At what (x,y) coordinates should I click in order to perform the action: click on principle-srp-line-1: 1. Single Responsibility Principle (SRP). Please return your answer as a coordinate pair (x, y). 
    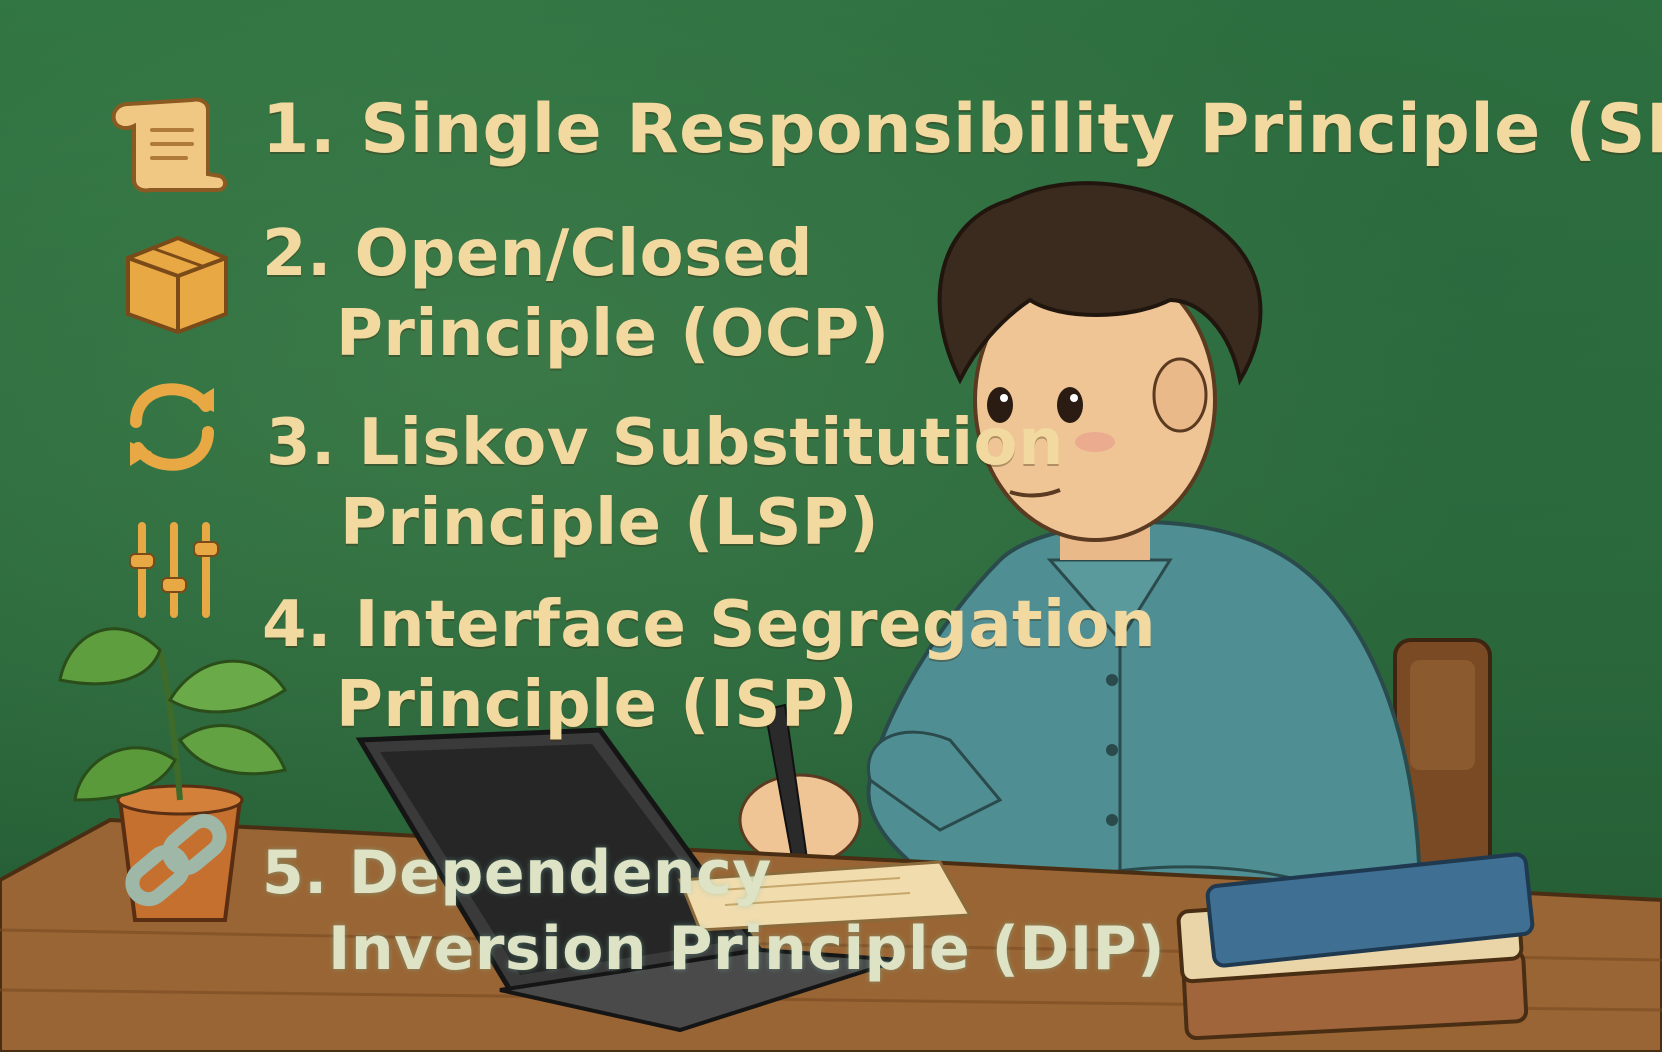
    Looking at the image, I should click on (962, 130).